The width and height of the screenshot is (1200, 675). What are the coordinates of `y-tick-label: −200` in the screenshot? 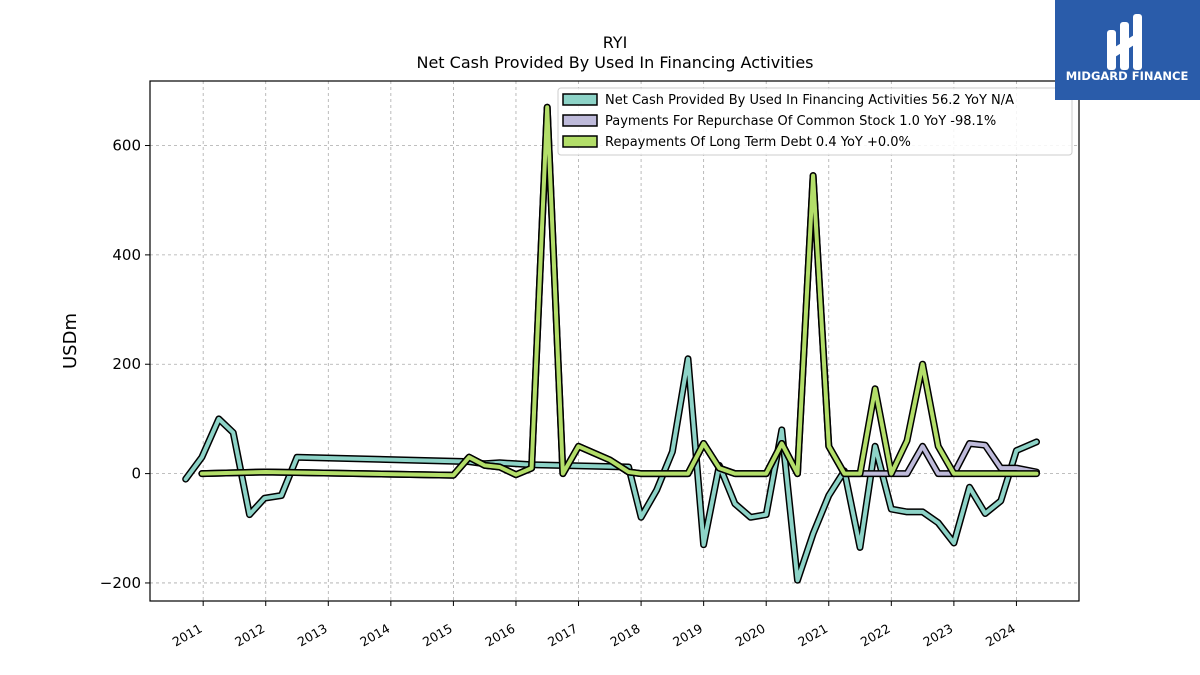 It's located at (120, 583).